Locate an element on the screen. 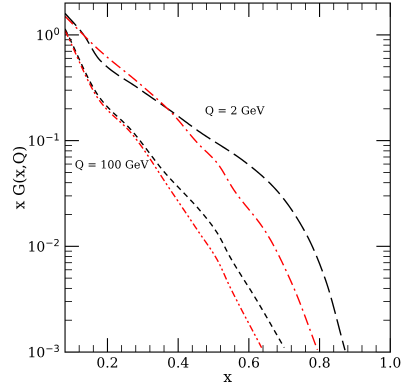  x-axis-title: x is located at coordinates (228, 378).